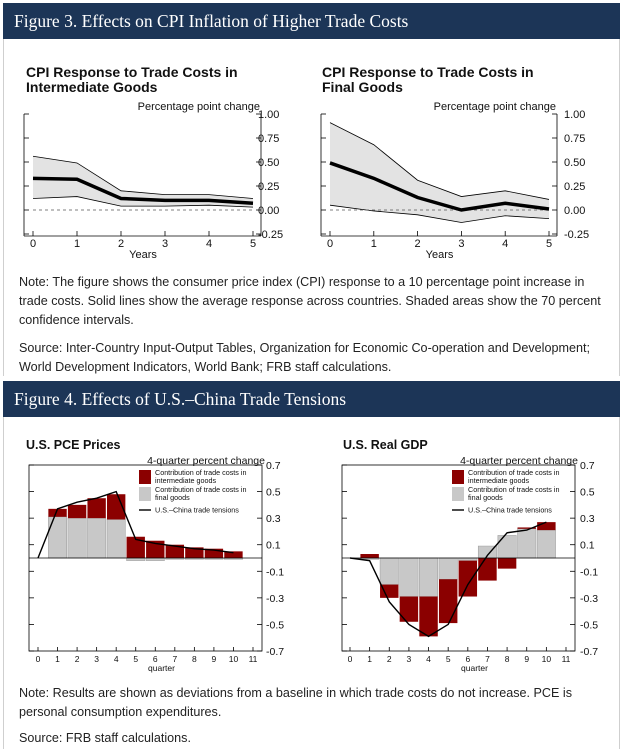 This screenshot has height=749, width=624. What do you see at coordinates (77, 244) in the screenshot?
I see `fig3-chart1-xtick-label: 1` at bounding box center [77, 244].